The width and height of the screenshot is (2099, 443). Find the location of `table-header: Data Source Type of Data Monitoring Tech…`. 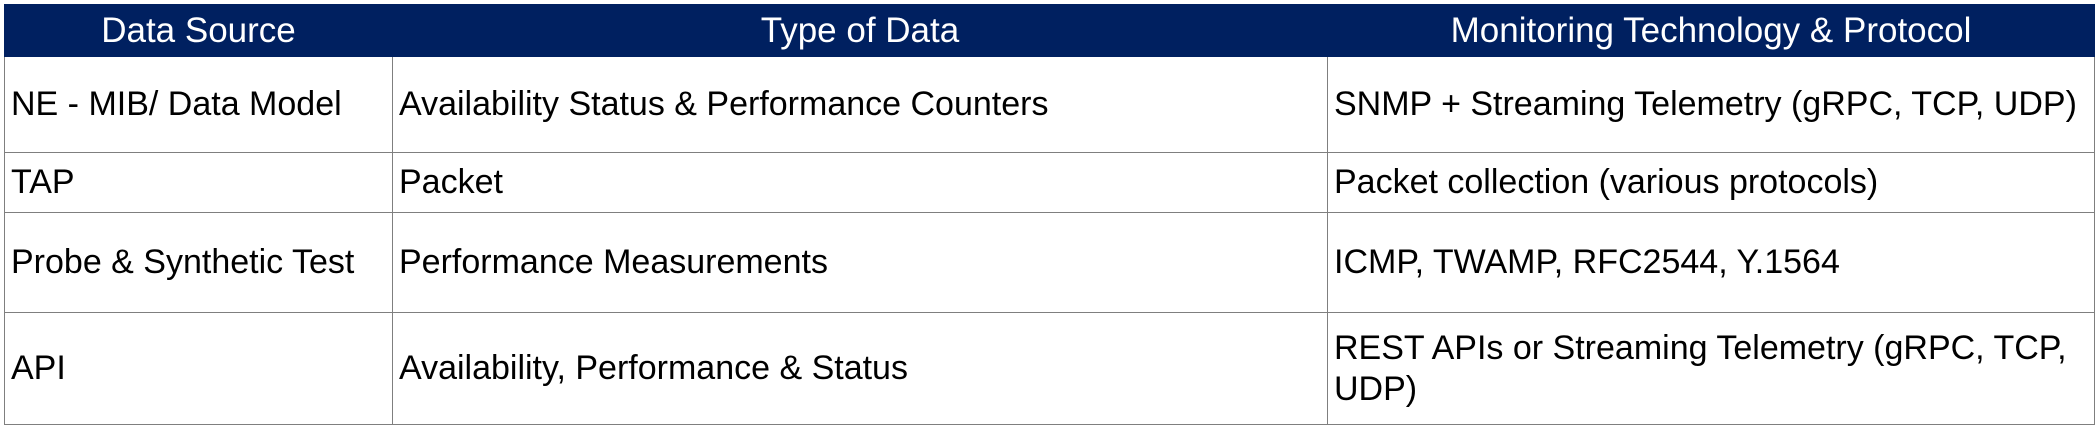

table-header: Data Source Type of Data Monitoring Tech… is located at coordinates (1049, 30).